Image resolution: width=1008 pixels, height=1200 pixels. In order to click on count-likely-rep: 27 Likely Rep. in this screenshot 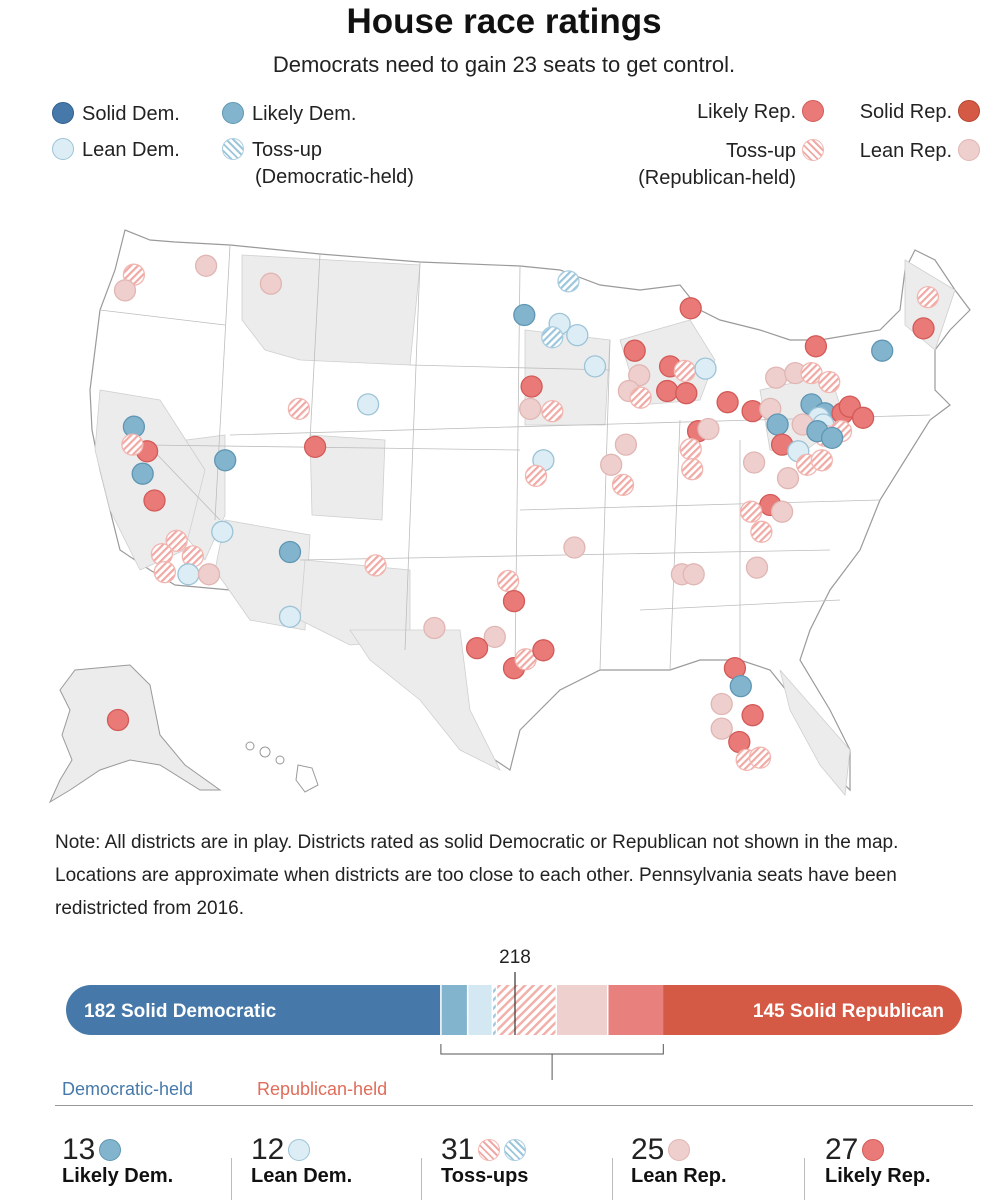, I will do `click(878, 1160)`.